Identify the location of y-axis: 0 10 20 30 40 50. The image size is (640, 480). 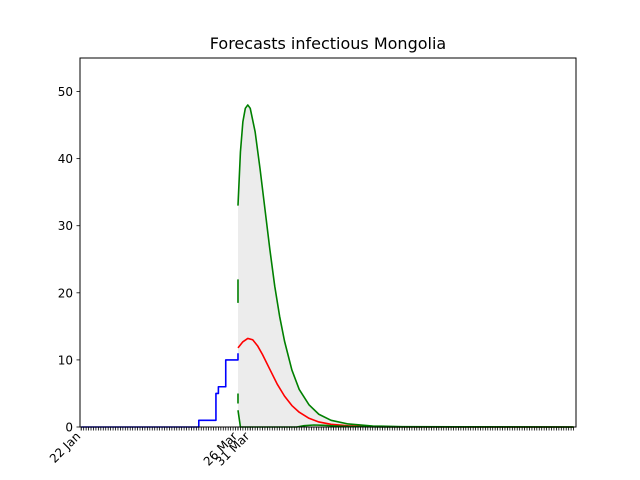
(69, 260).